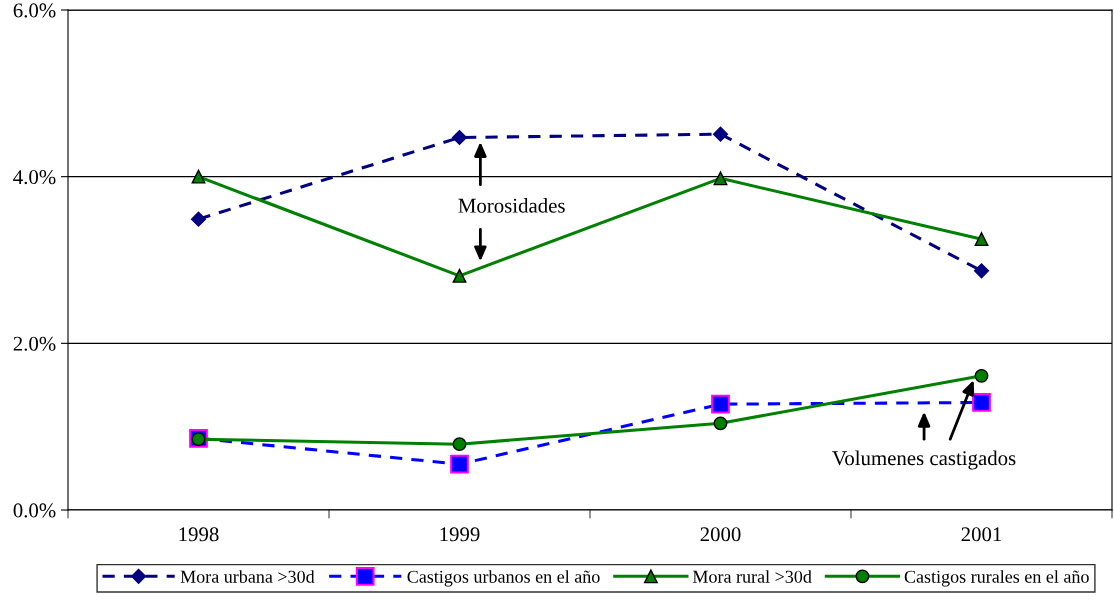 The height and width of the screenshot is (601, 1114). I want to click on x-tick-label: 1998, so click(199, 534).